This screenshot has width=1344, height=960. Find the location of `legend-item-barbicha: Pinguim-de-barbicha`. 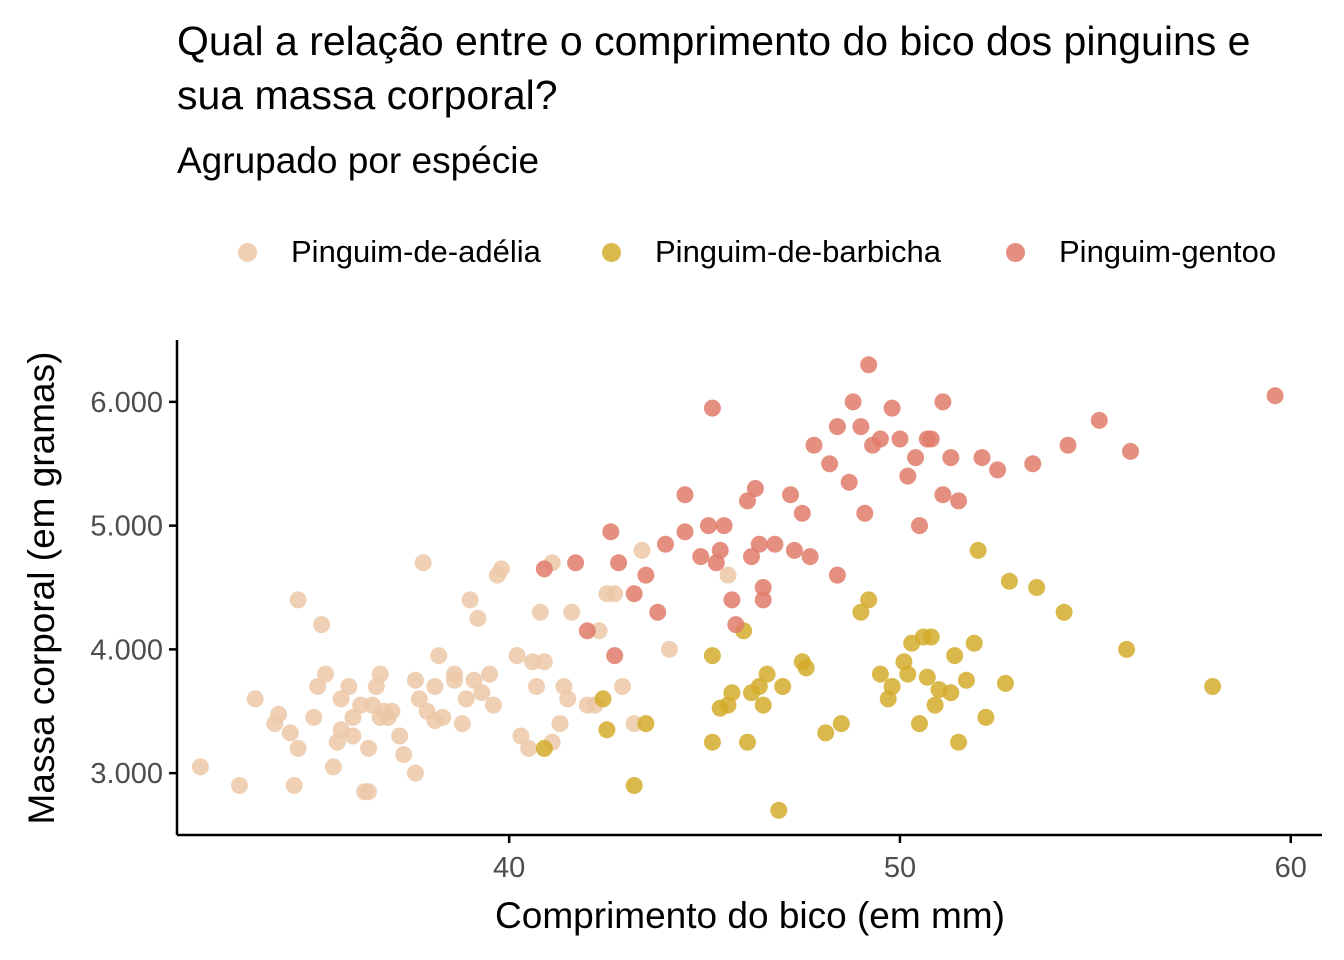

legend-item-barbicha: Pinguim-de-barbicha is located at coordinates (771, 252).